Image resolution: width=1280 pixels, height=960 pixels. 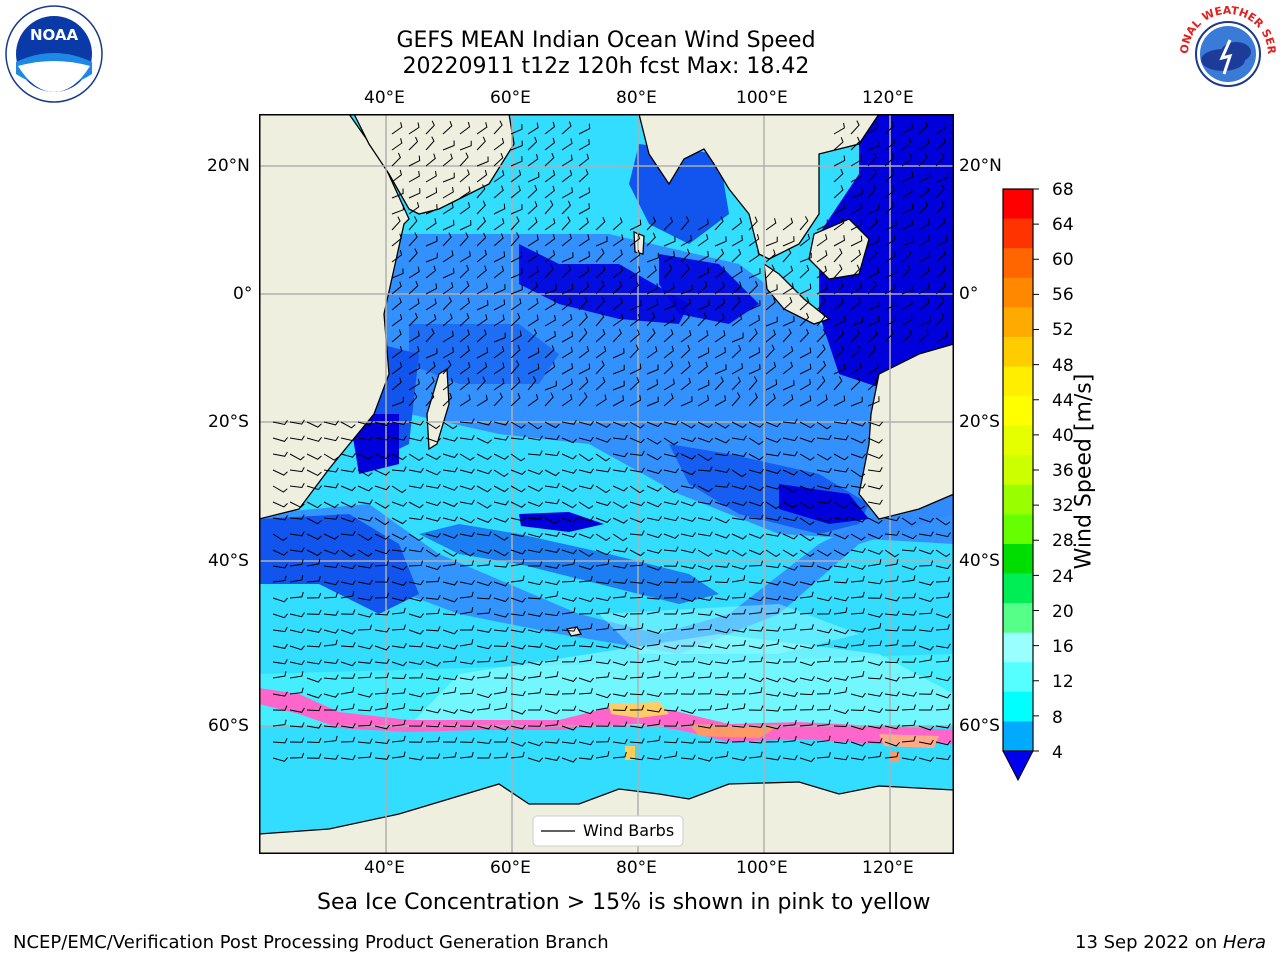 What do you see at coordinates (1063, 577) in the screenshot?
I see `colorbar-tick-label: 24` at bounding box center [1063, 577].